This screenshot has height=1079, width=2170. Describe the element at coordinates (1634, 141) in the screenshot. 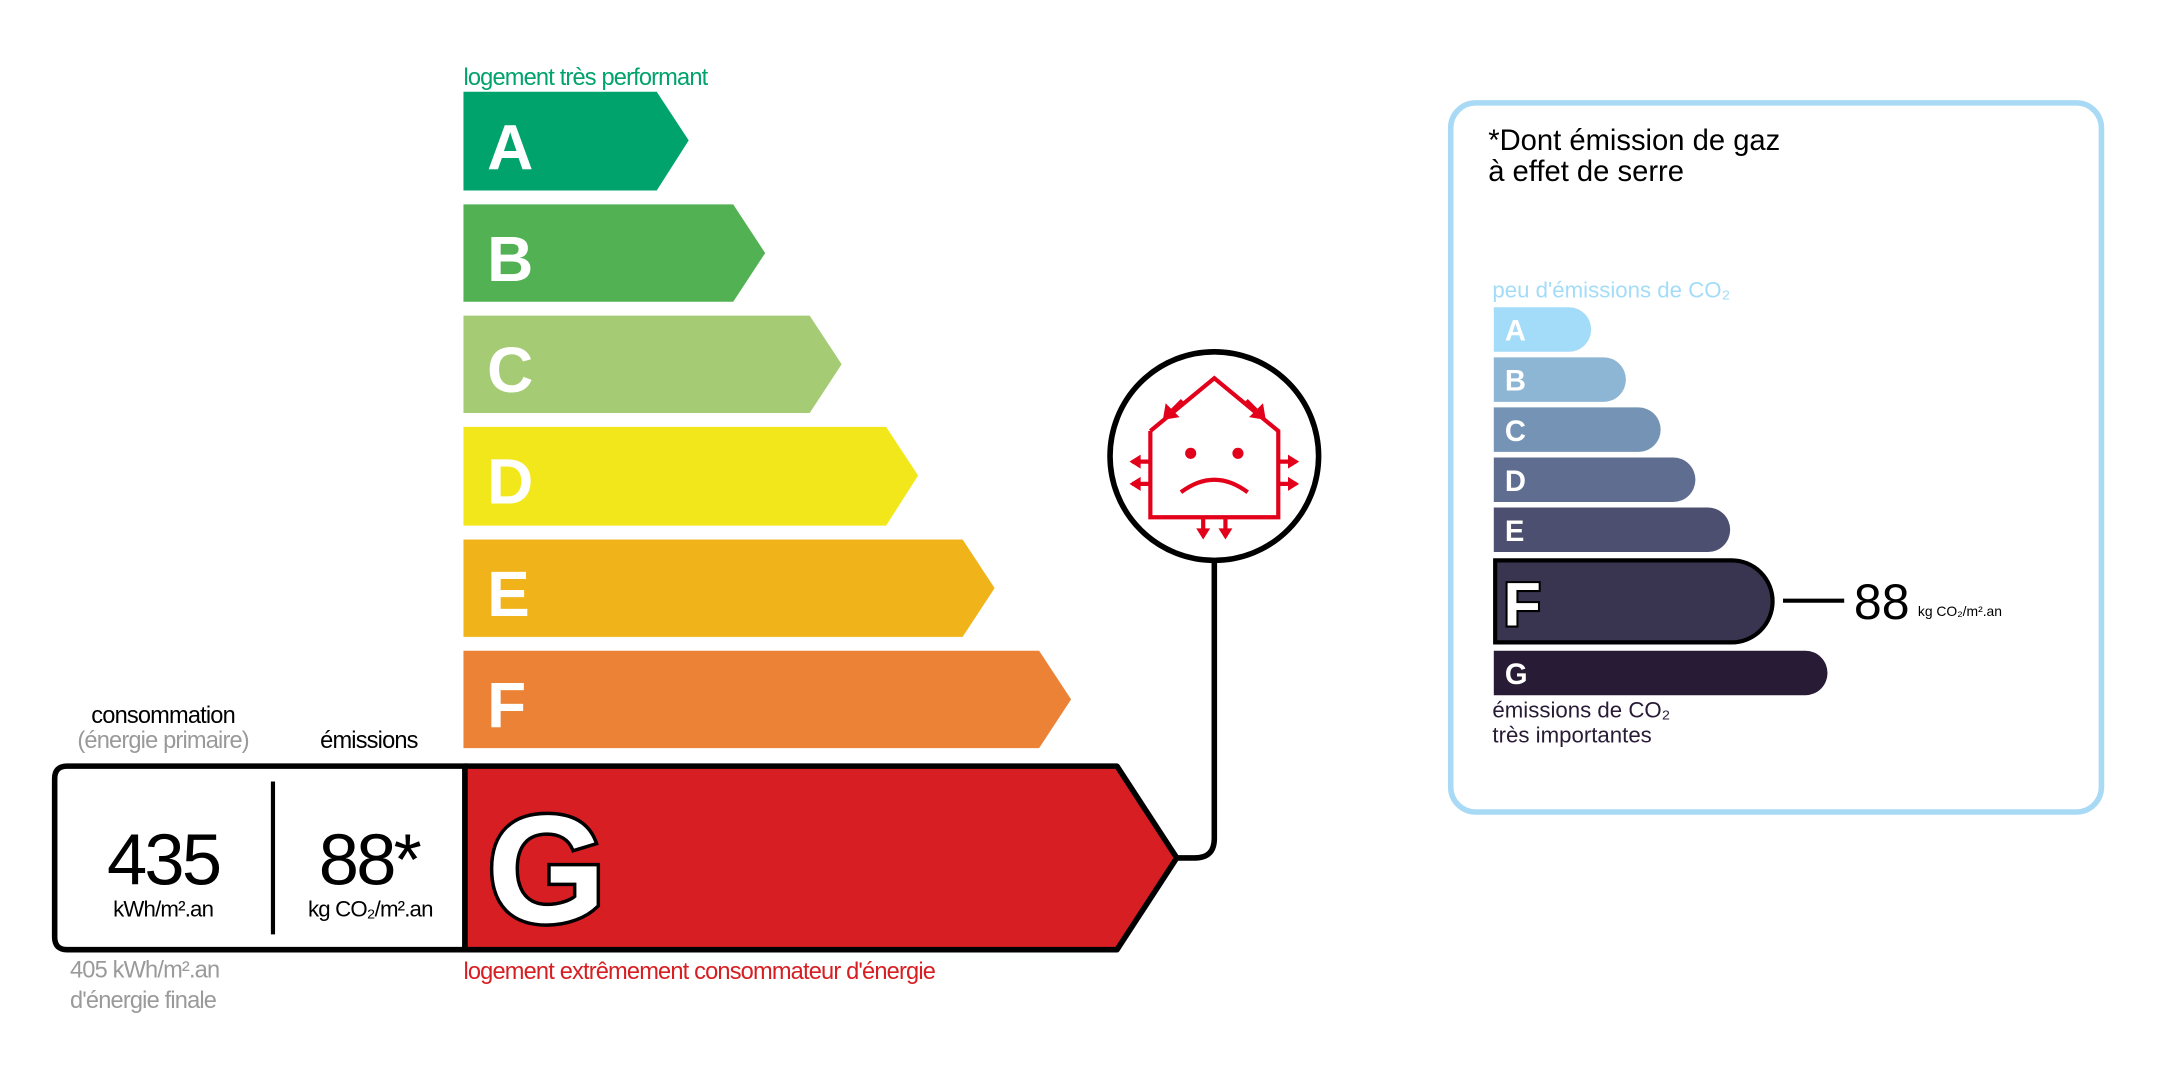

I see `ges-title-line1: *Dont émission de gaz` at that location.